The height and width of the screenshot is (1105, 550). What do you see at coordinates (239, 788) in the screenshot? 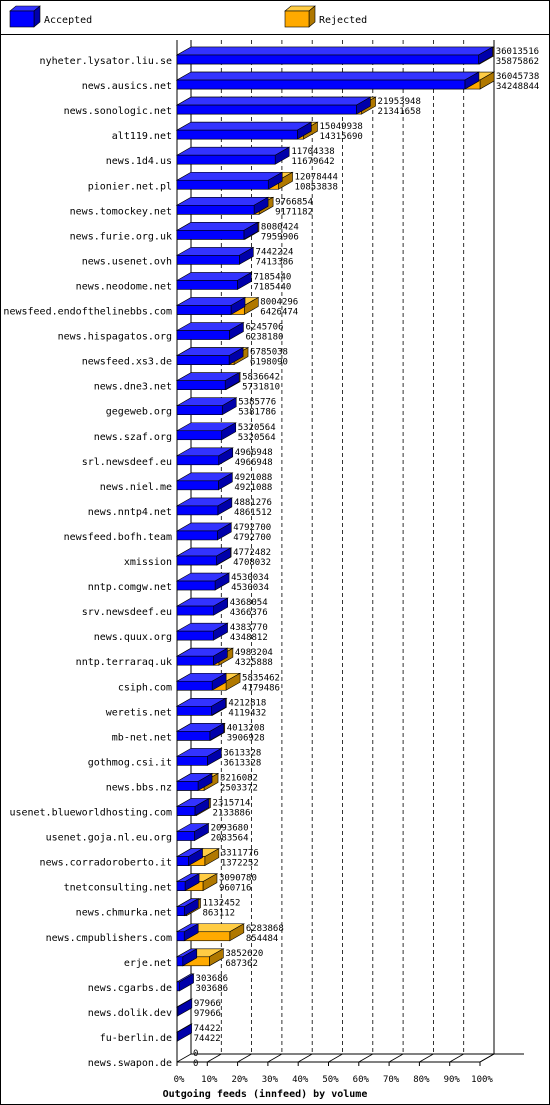
I see `accepted-value-label: 2503372` at bounding box center [239, 788].